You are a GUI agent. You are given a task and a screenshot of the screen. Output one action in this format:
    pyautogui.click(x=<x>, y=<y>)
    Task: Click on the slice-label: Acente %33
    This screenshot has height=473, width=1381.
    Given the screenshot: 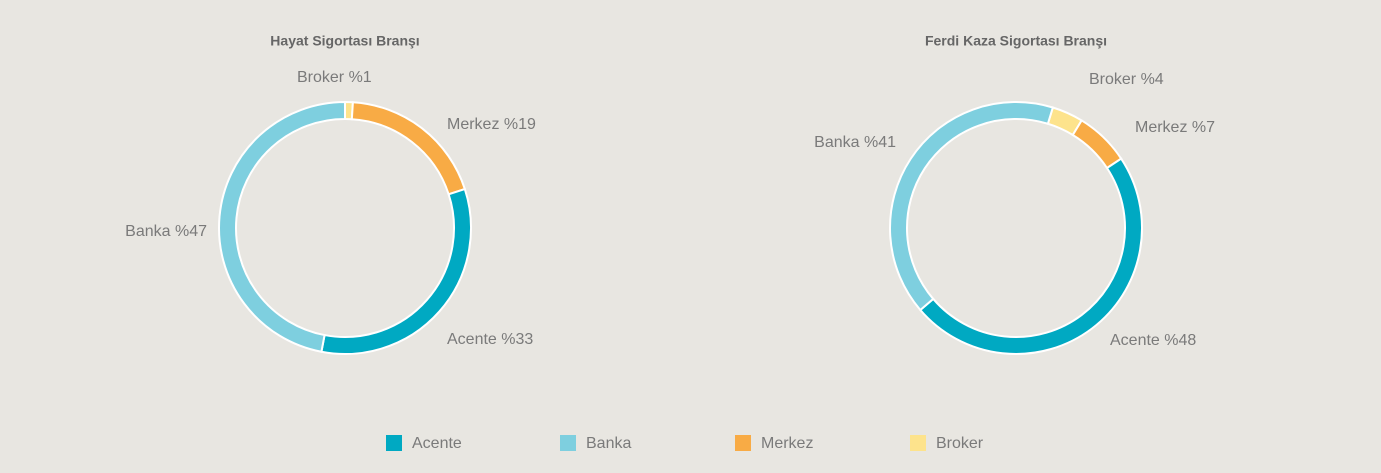 What is the action you would take?
    pyautogui.click(x=490, y=339)
    